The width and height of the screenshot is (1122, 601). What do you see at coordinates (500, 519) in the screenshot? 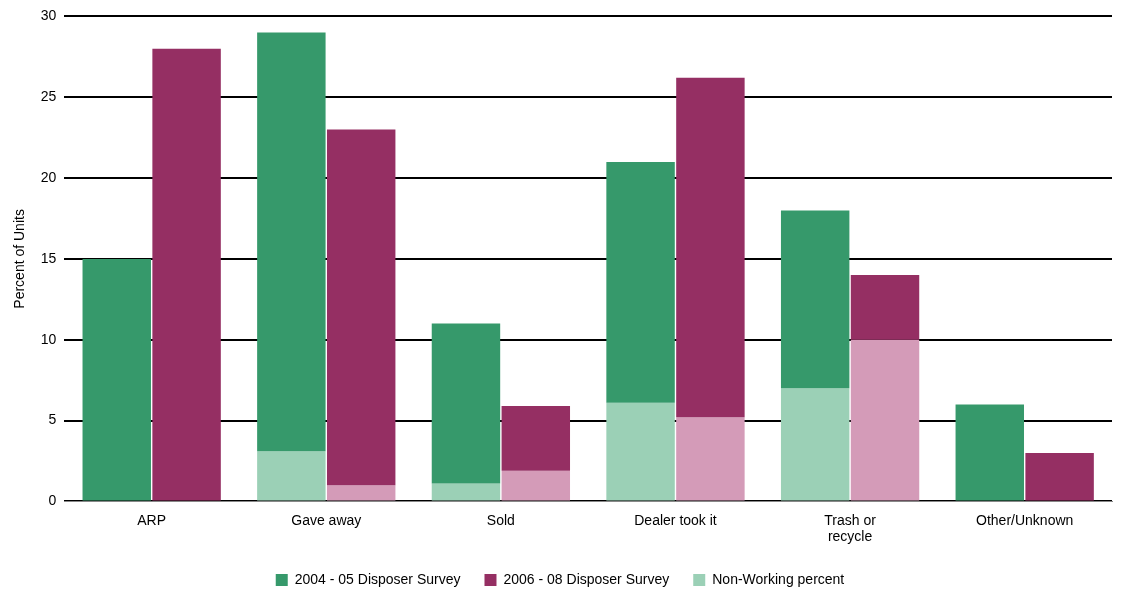
I see `x-tick-label: Sold` at bounding box center [500, 519].